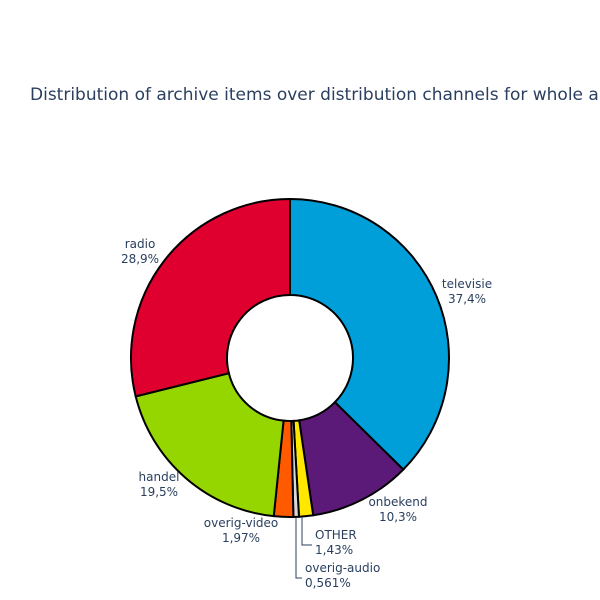  I want to click on slice-label: OTHER 1,43%, so click(336, 542).